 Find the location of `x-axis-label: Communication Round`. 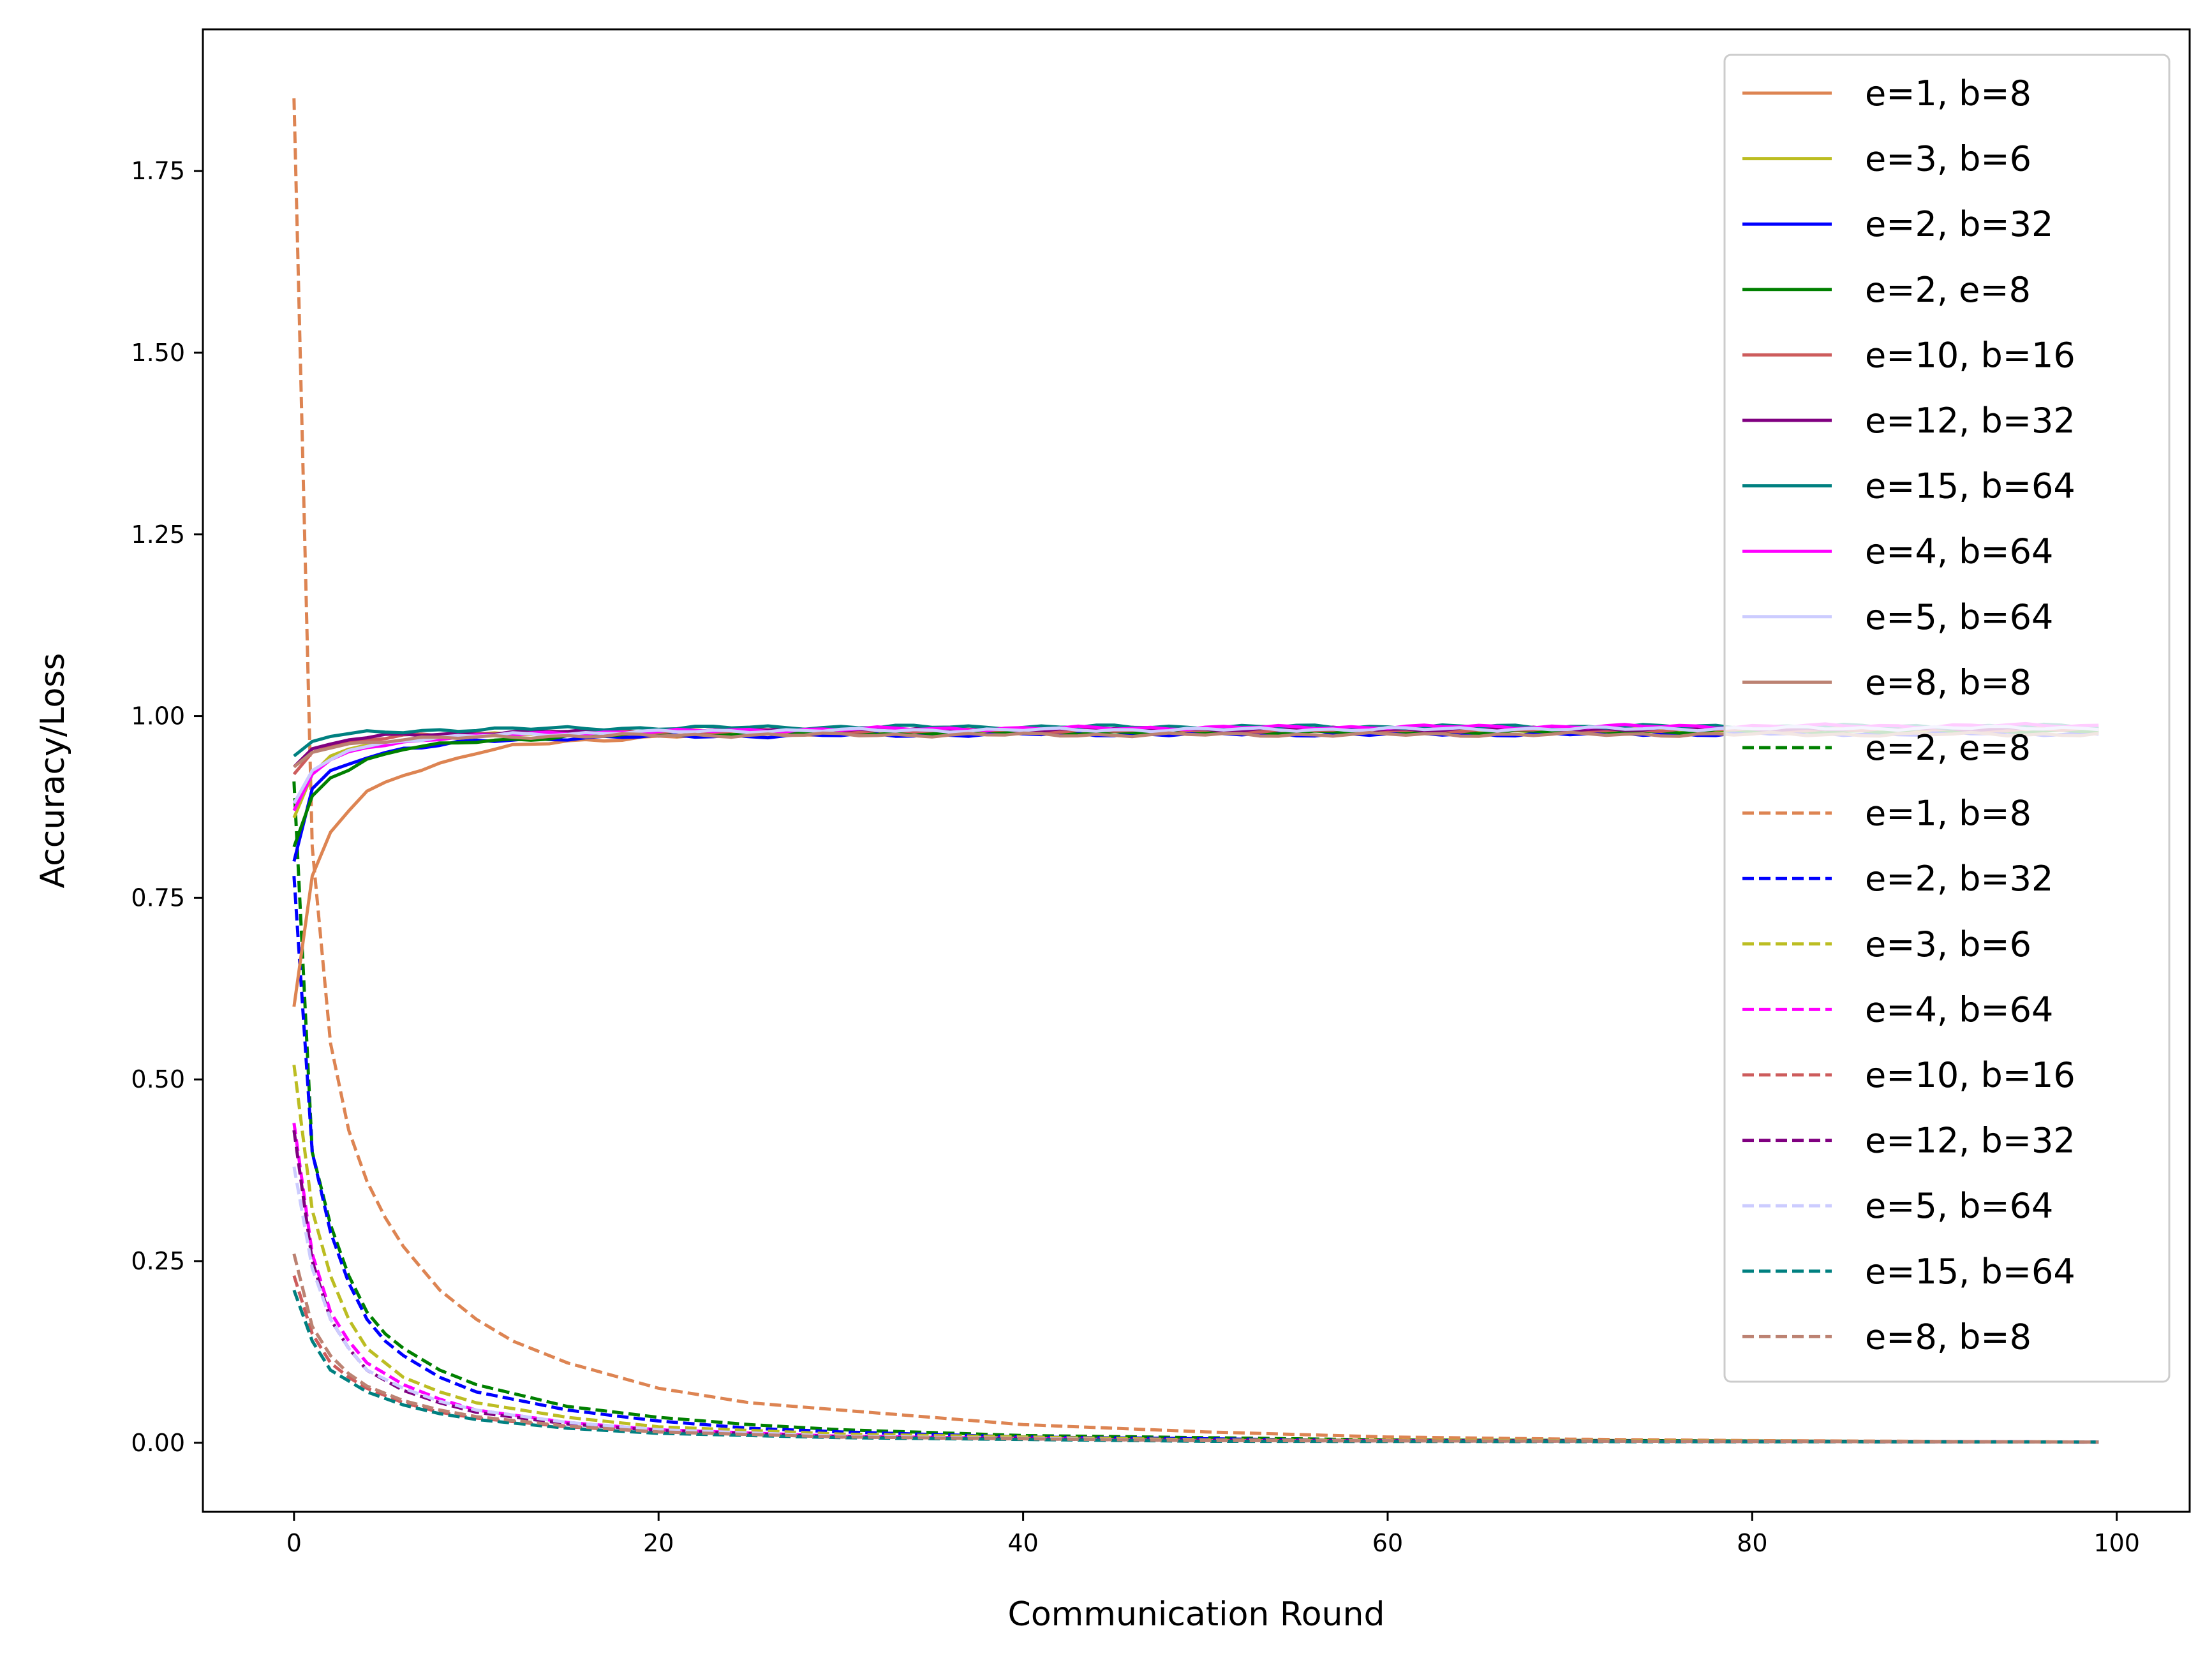

x-axis-label: Communication Round is located at coordinates (1196, 1614).